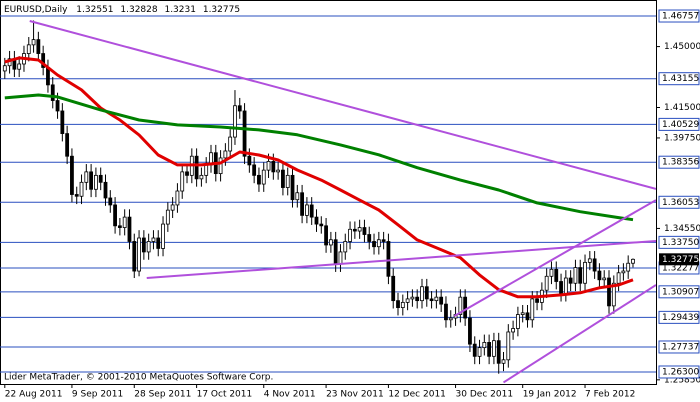 This screenshot has height=402, width=700. I want to click on level-label: 1.46757, so click(680, 17).